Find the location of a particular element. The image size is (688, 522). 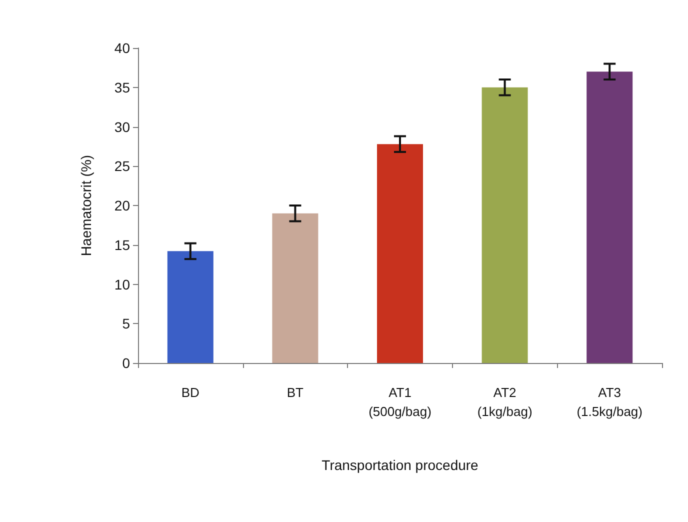

y-tick-label: 35 is located at coordinates (122, 87).